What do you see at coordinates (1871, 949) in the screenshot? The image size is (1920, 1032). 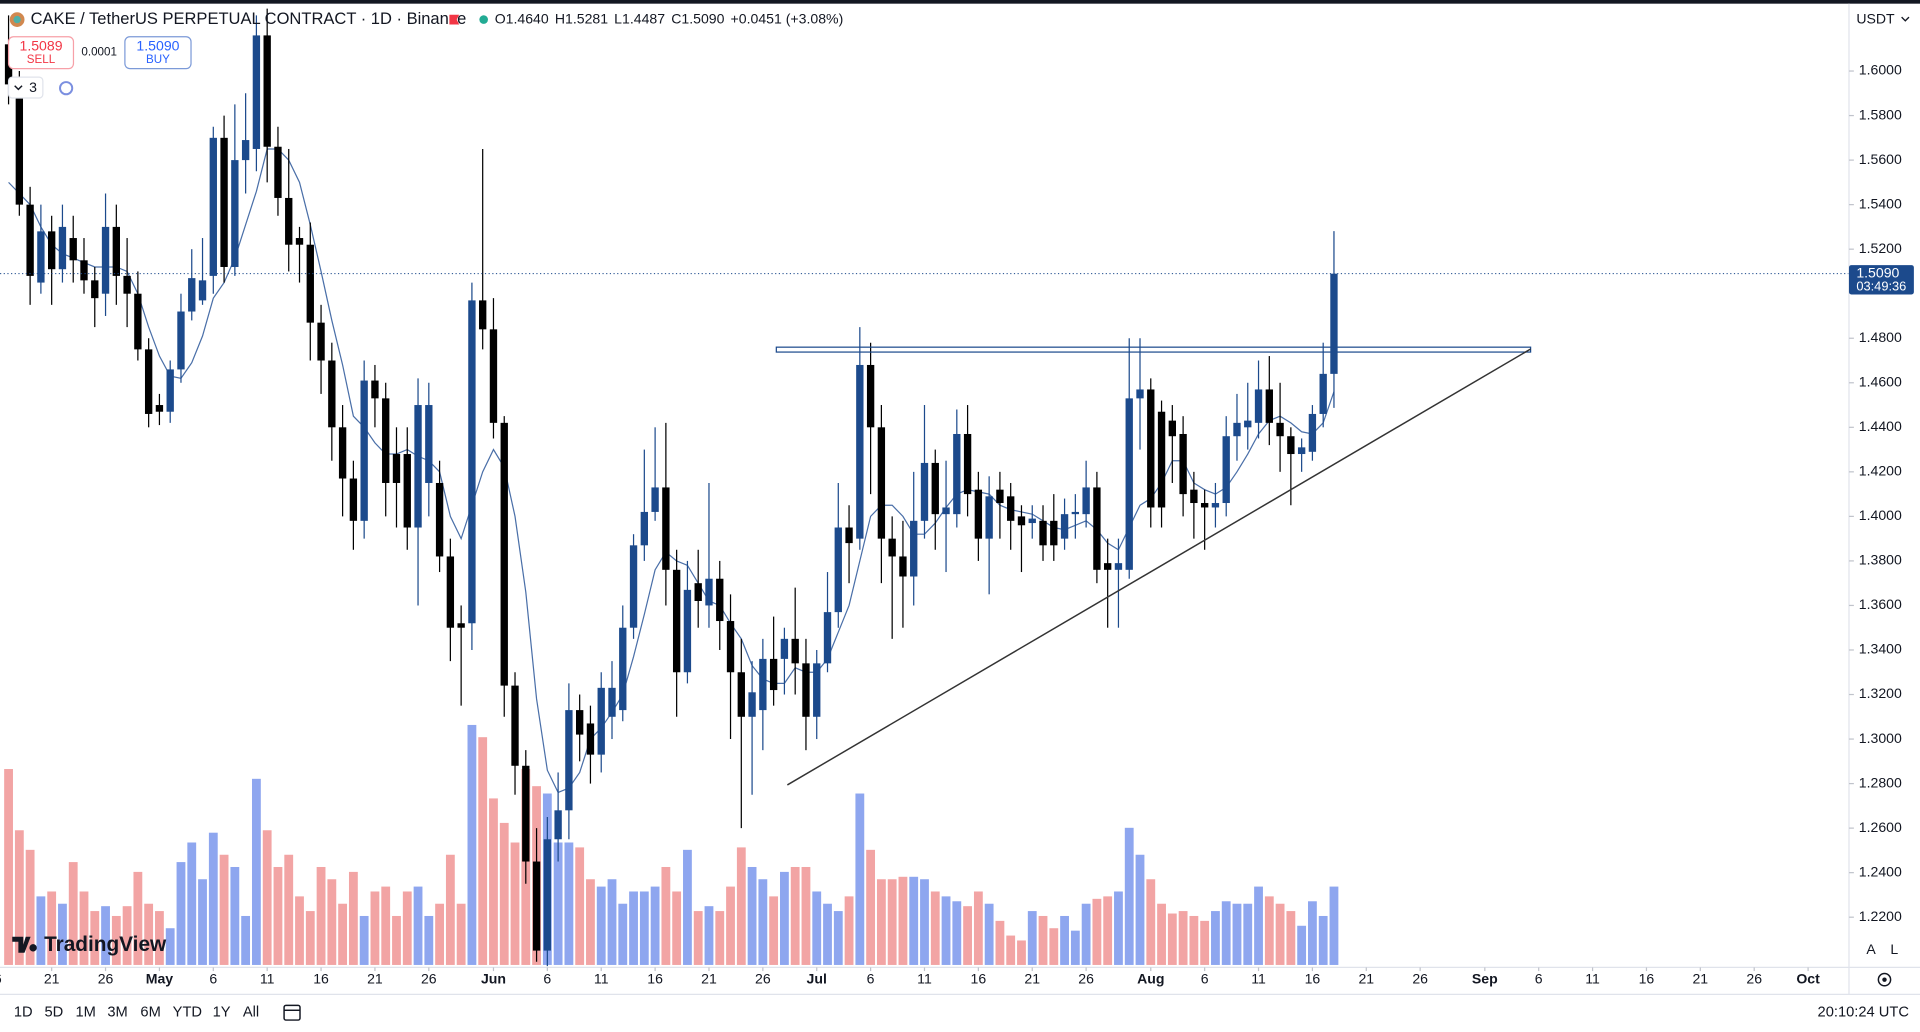 I see `auto-scale-button: A` at bounding box center [1871, 949].